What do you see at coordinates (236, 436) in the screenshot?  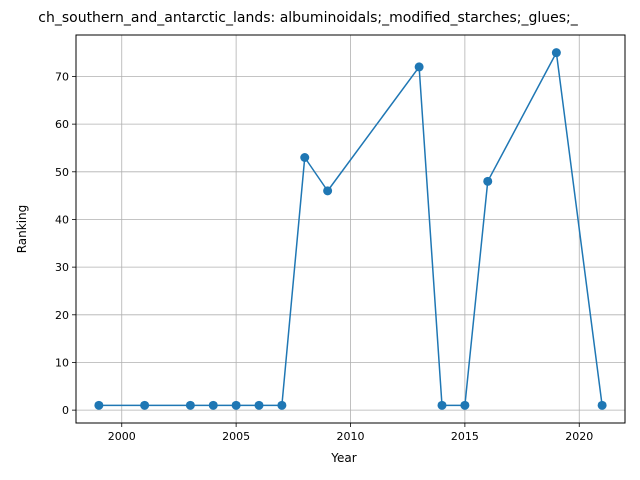 I see `x-tick-label: 2005` at bounding box center [236, 436].